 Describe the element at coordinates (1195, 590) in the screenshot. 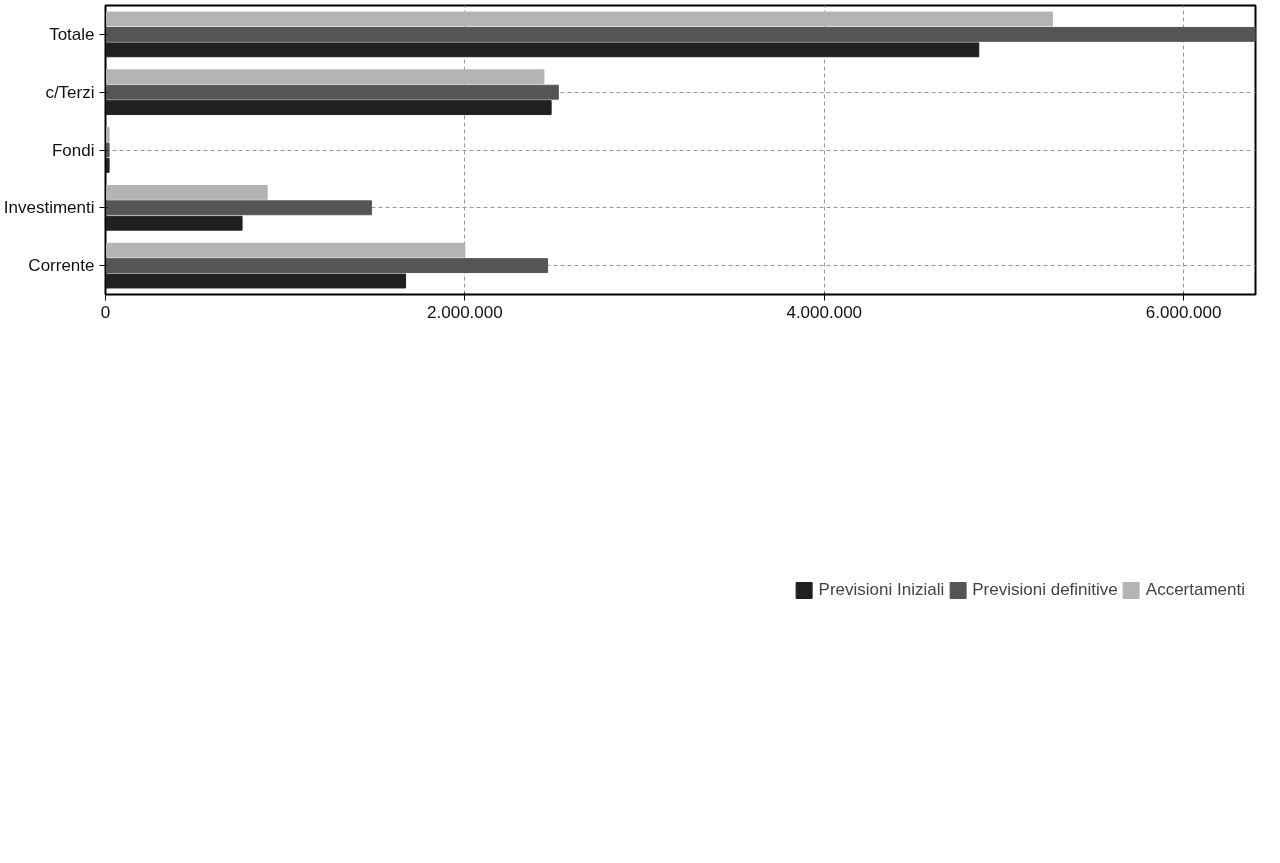

I see `legend-label: Accertamenti` at that location.